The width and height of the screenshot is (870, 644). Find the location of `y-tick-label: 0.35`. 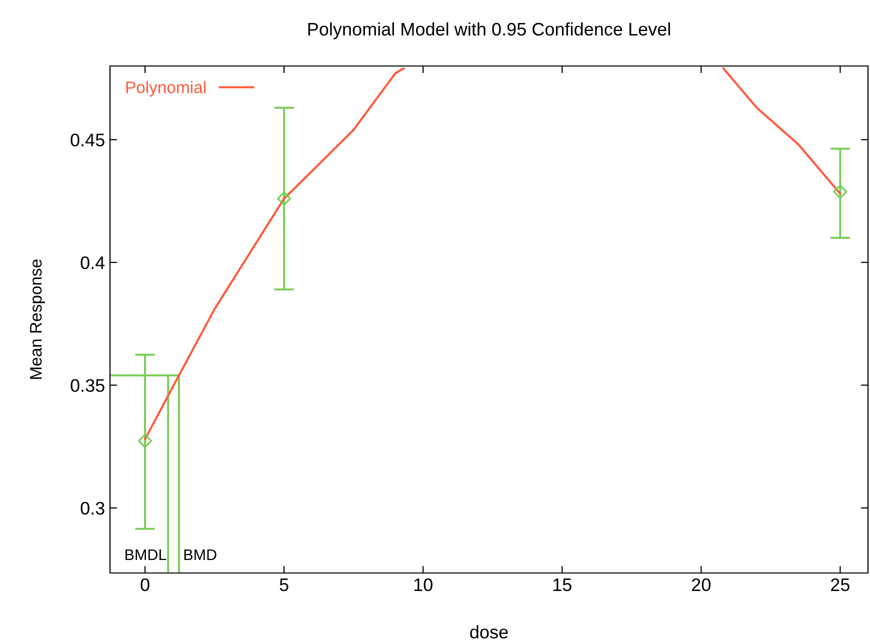

y-tick-label: 0.35 is located at coordinates (87, 385).